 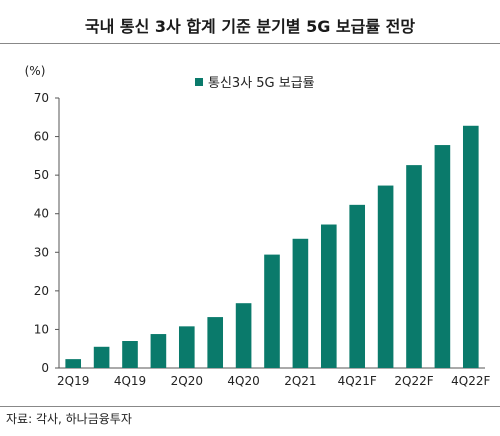 I want to click on y-tick-label: 60, so click(x=41, y=137).